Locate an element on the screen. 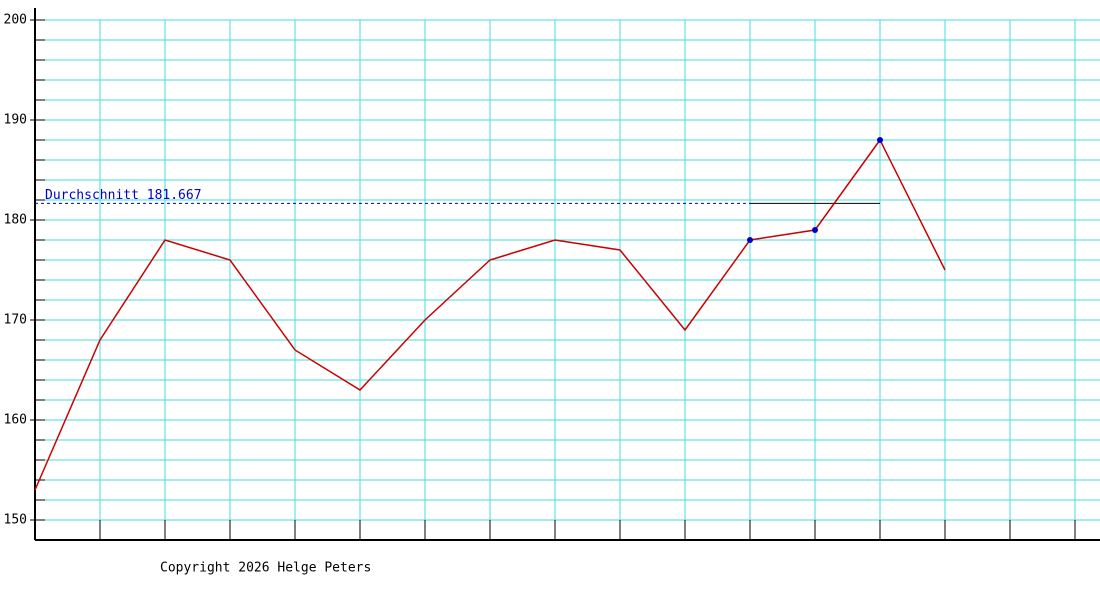 Image resolution: width=1100 pixels, height=600 pixels. y-tick-label: 160 is located at coordinates (15, 420).